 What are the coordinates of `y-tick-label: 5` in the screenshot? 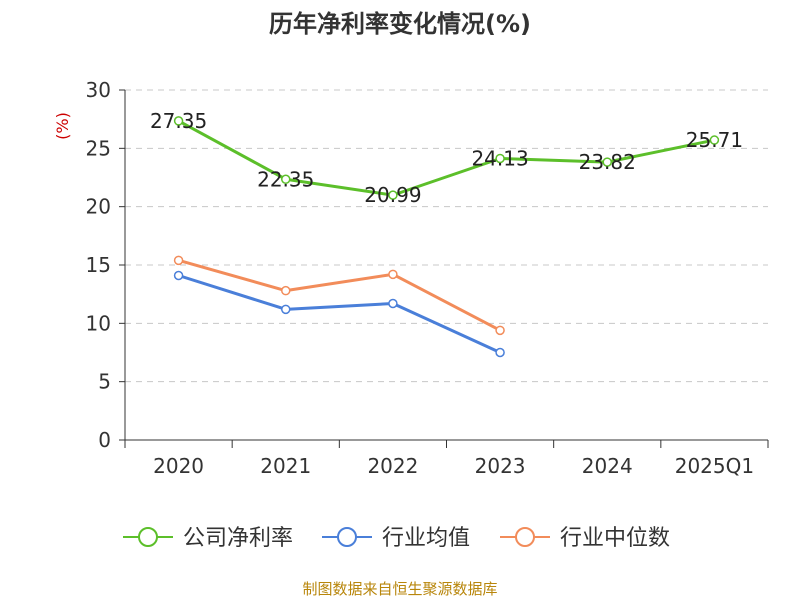 It's located at (104, 382).